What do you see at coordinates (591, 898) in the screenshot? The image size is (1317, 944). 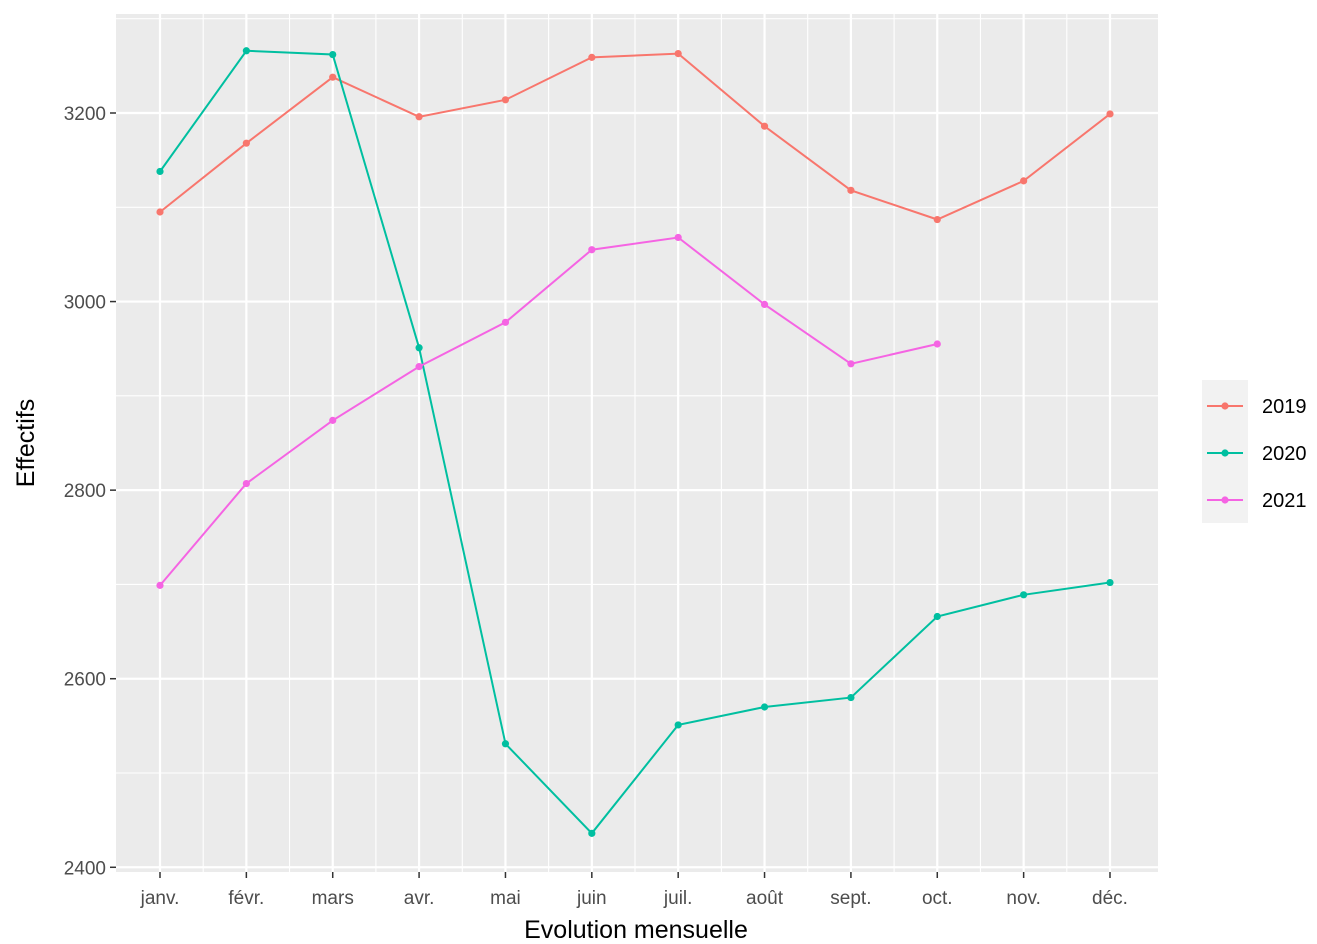 I see `x-tick-label: juin` at bounding box center [591, 898].